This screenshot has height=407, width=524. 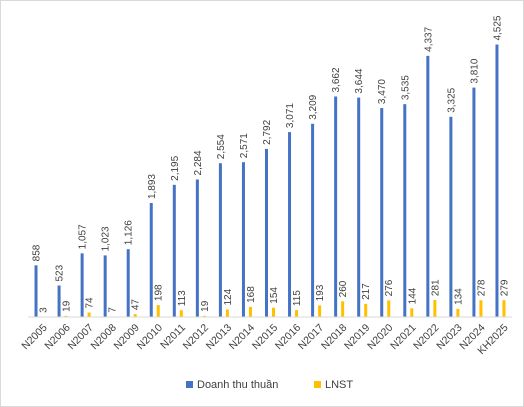 I want to click on data-label-doanh-thu-n2010: 1,893, so click(x=152, y=186).